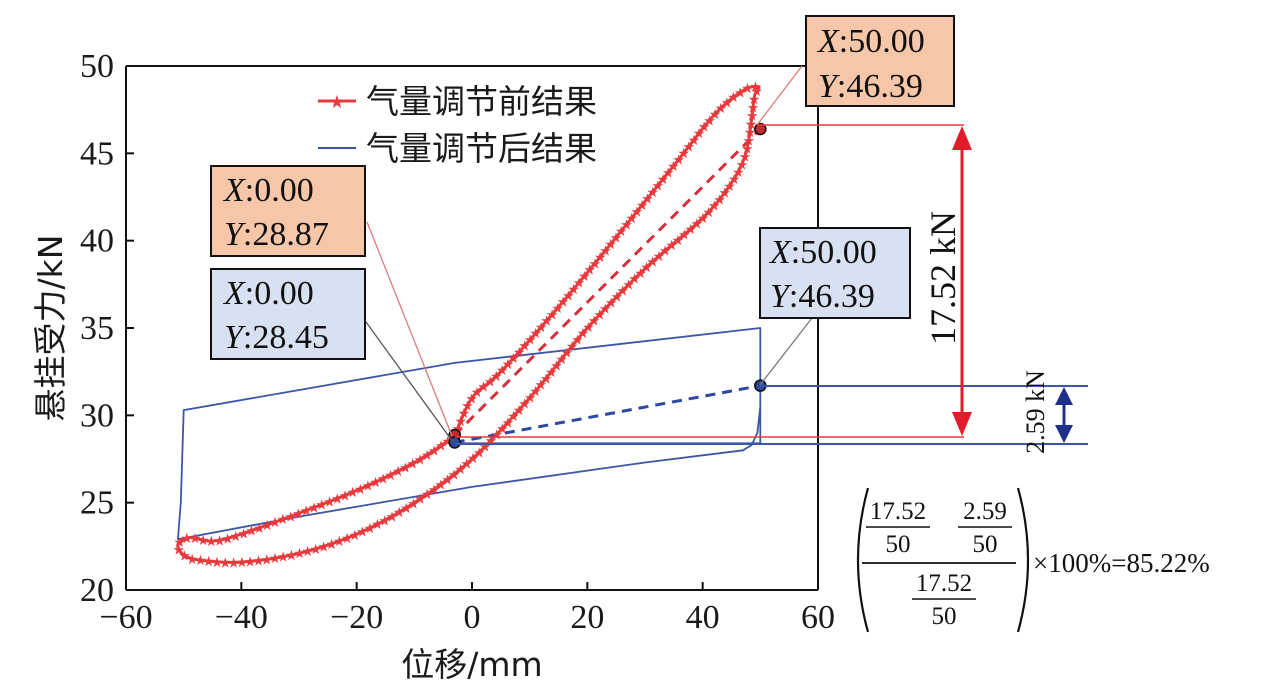 This screenshot has width=1276, height=691. I want to click on y-tick-label: 30, so click(97, 415).